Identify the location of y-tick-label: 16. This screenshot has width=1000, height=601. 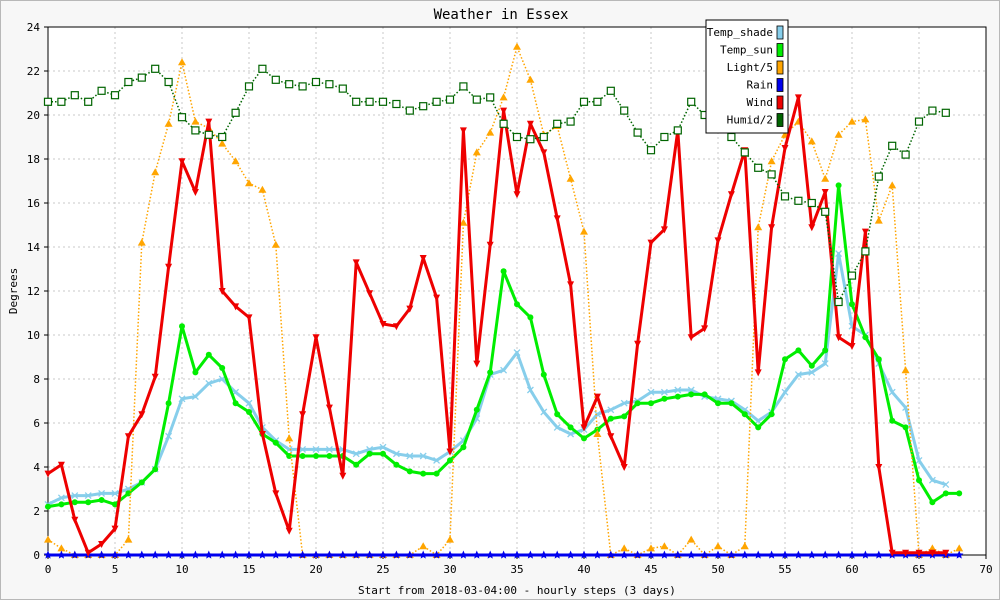
(33, 203).